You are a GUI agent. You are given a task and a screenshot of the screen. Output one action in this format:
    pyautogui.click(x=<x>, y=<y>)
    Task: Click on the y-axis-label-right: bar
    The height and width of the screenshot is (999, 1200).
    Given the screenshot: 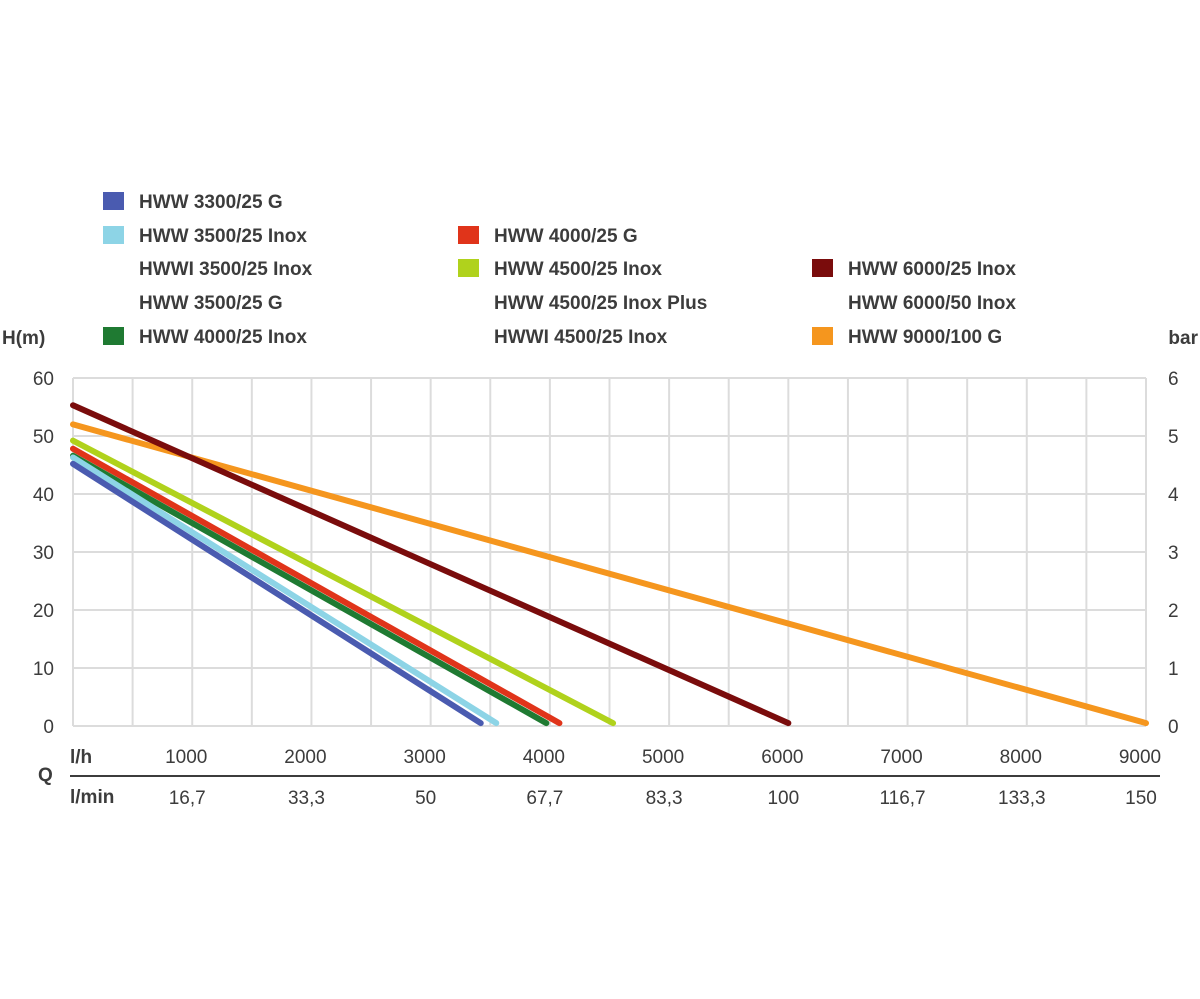 What is the action you would take?
    pyautogui.click(x=1183, y=338)
    